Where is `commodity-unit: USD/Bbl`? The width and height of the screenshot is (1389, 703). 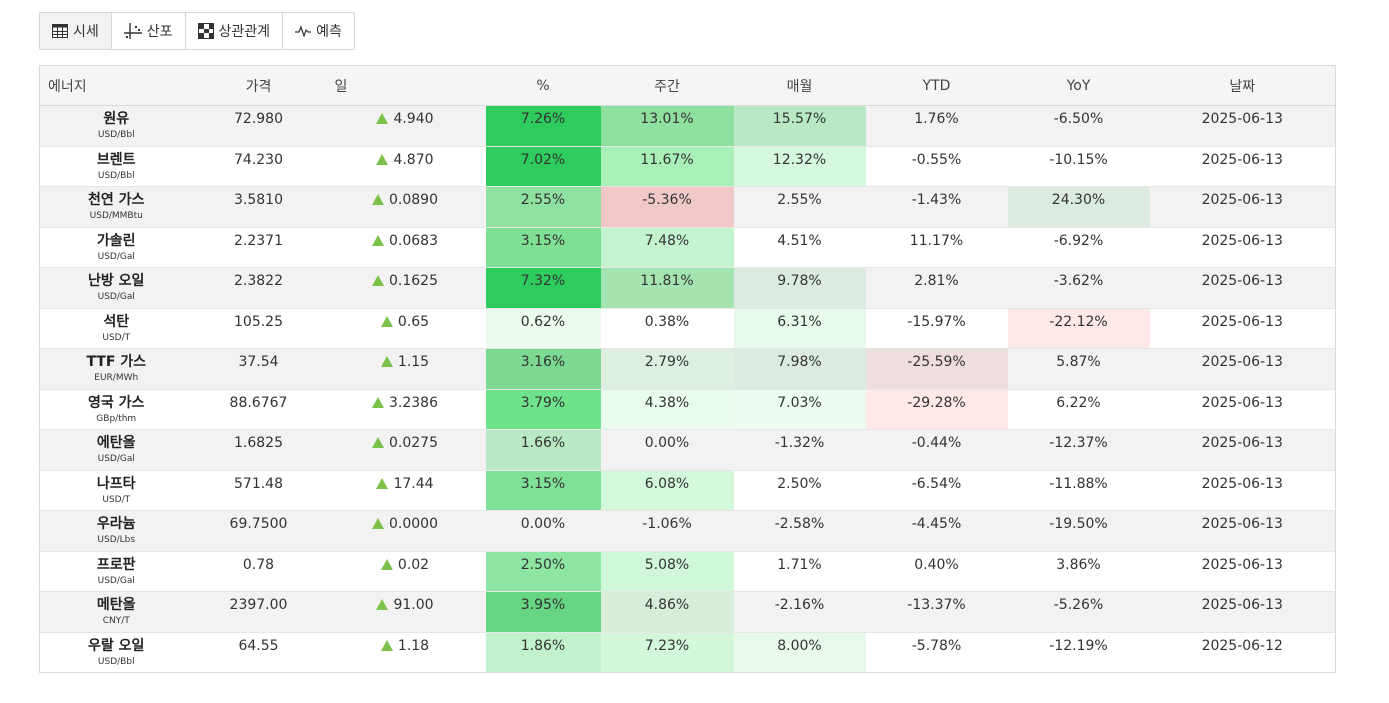
commodity-unit: USD/Bbl is located at coordinates (116, 135).